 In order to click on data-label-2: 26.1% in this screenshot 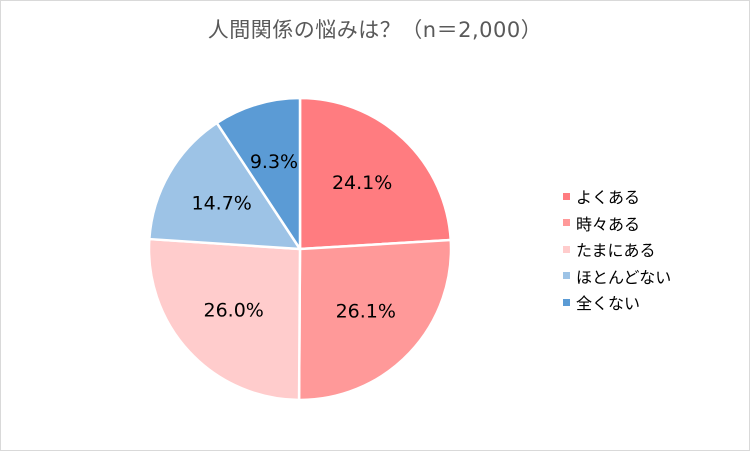, I will do `click(366, 311)`.